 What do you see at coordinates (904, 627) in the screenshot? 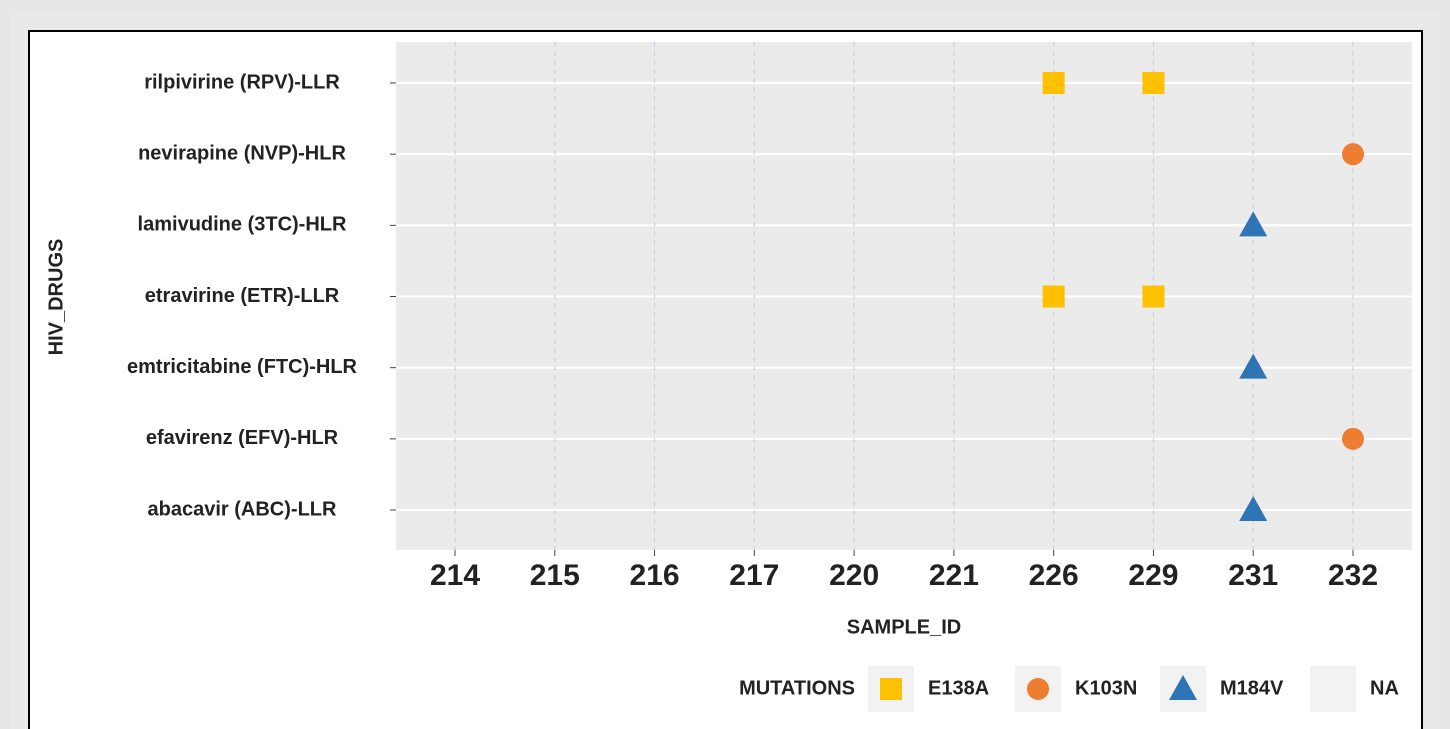
I see `x-axis-title: SAMPLE_ID` at bounding box center [904, 627].